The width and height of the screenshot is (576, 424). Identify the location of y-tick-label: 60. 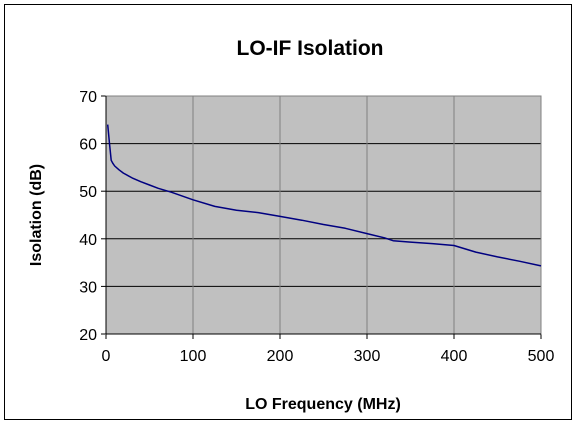
(88, 145).